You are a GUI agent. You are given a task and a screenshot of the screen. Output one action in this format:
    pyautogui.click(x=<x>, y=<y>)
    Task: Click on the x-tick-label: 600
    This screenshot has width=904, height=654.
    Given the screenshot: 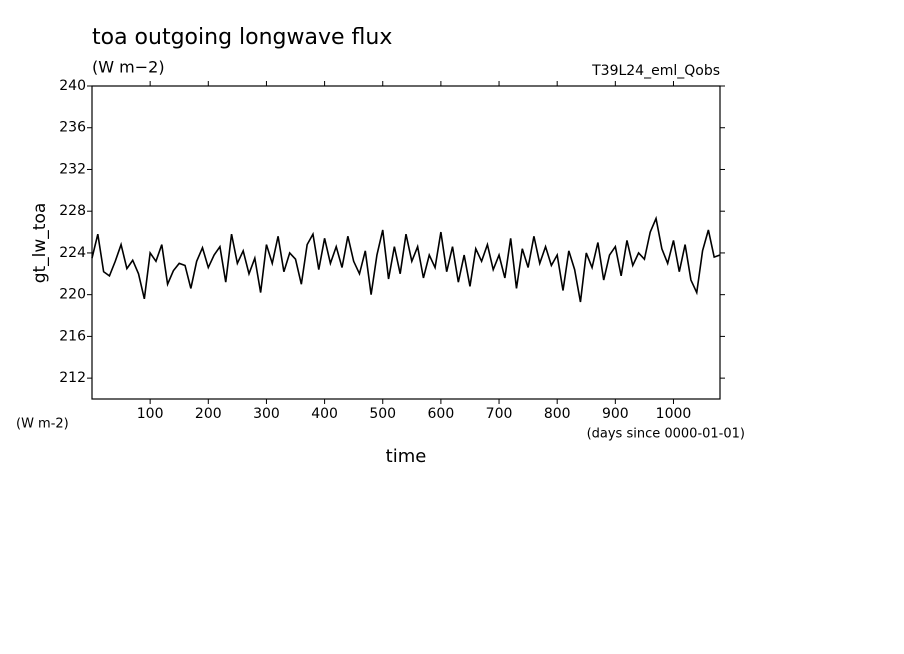 What is the action you would take?
    pyautogui.click(x=441, y=414)
    